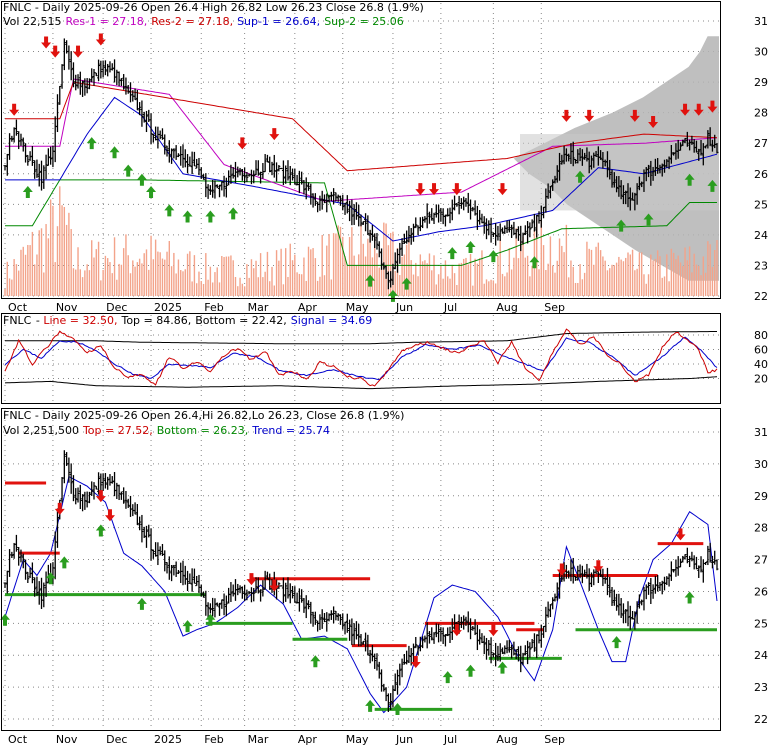 The width and height of the screenshot is (780, 745). I want to click on panel3-ytick: 28, so click(761, 528).